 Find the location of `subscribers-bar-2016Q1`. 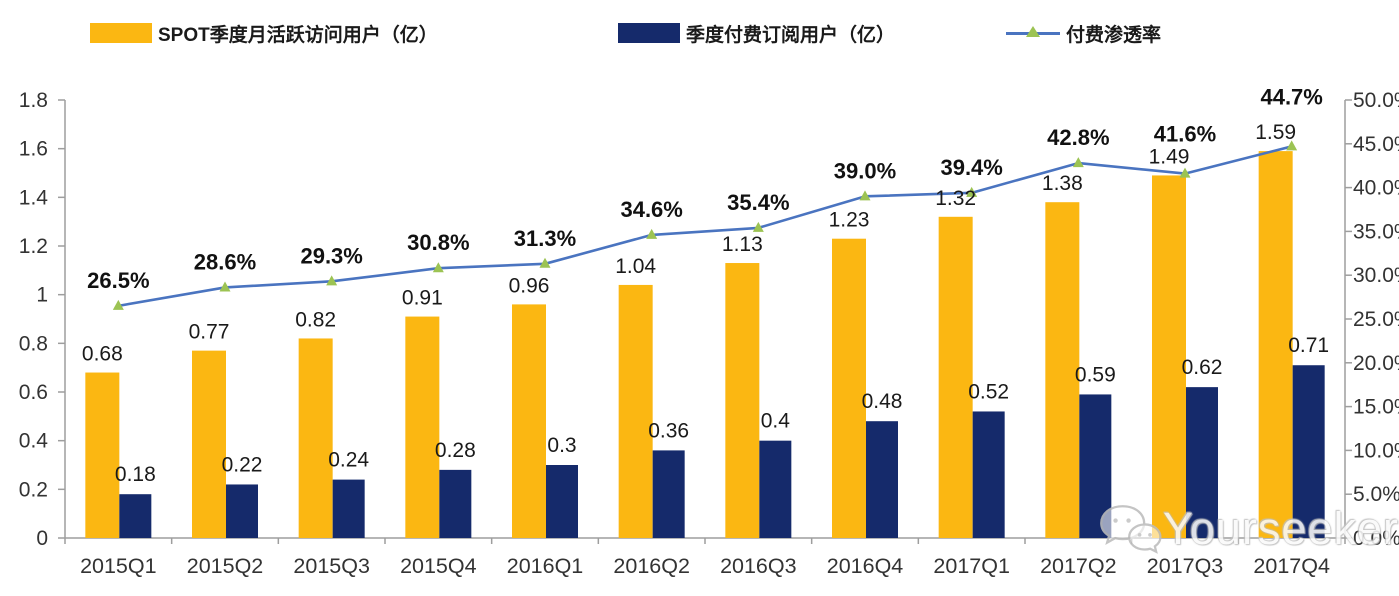

subscribers-bar-2016Q1 is located at coordinates (562, 501).